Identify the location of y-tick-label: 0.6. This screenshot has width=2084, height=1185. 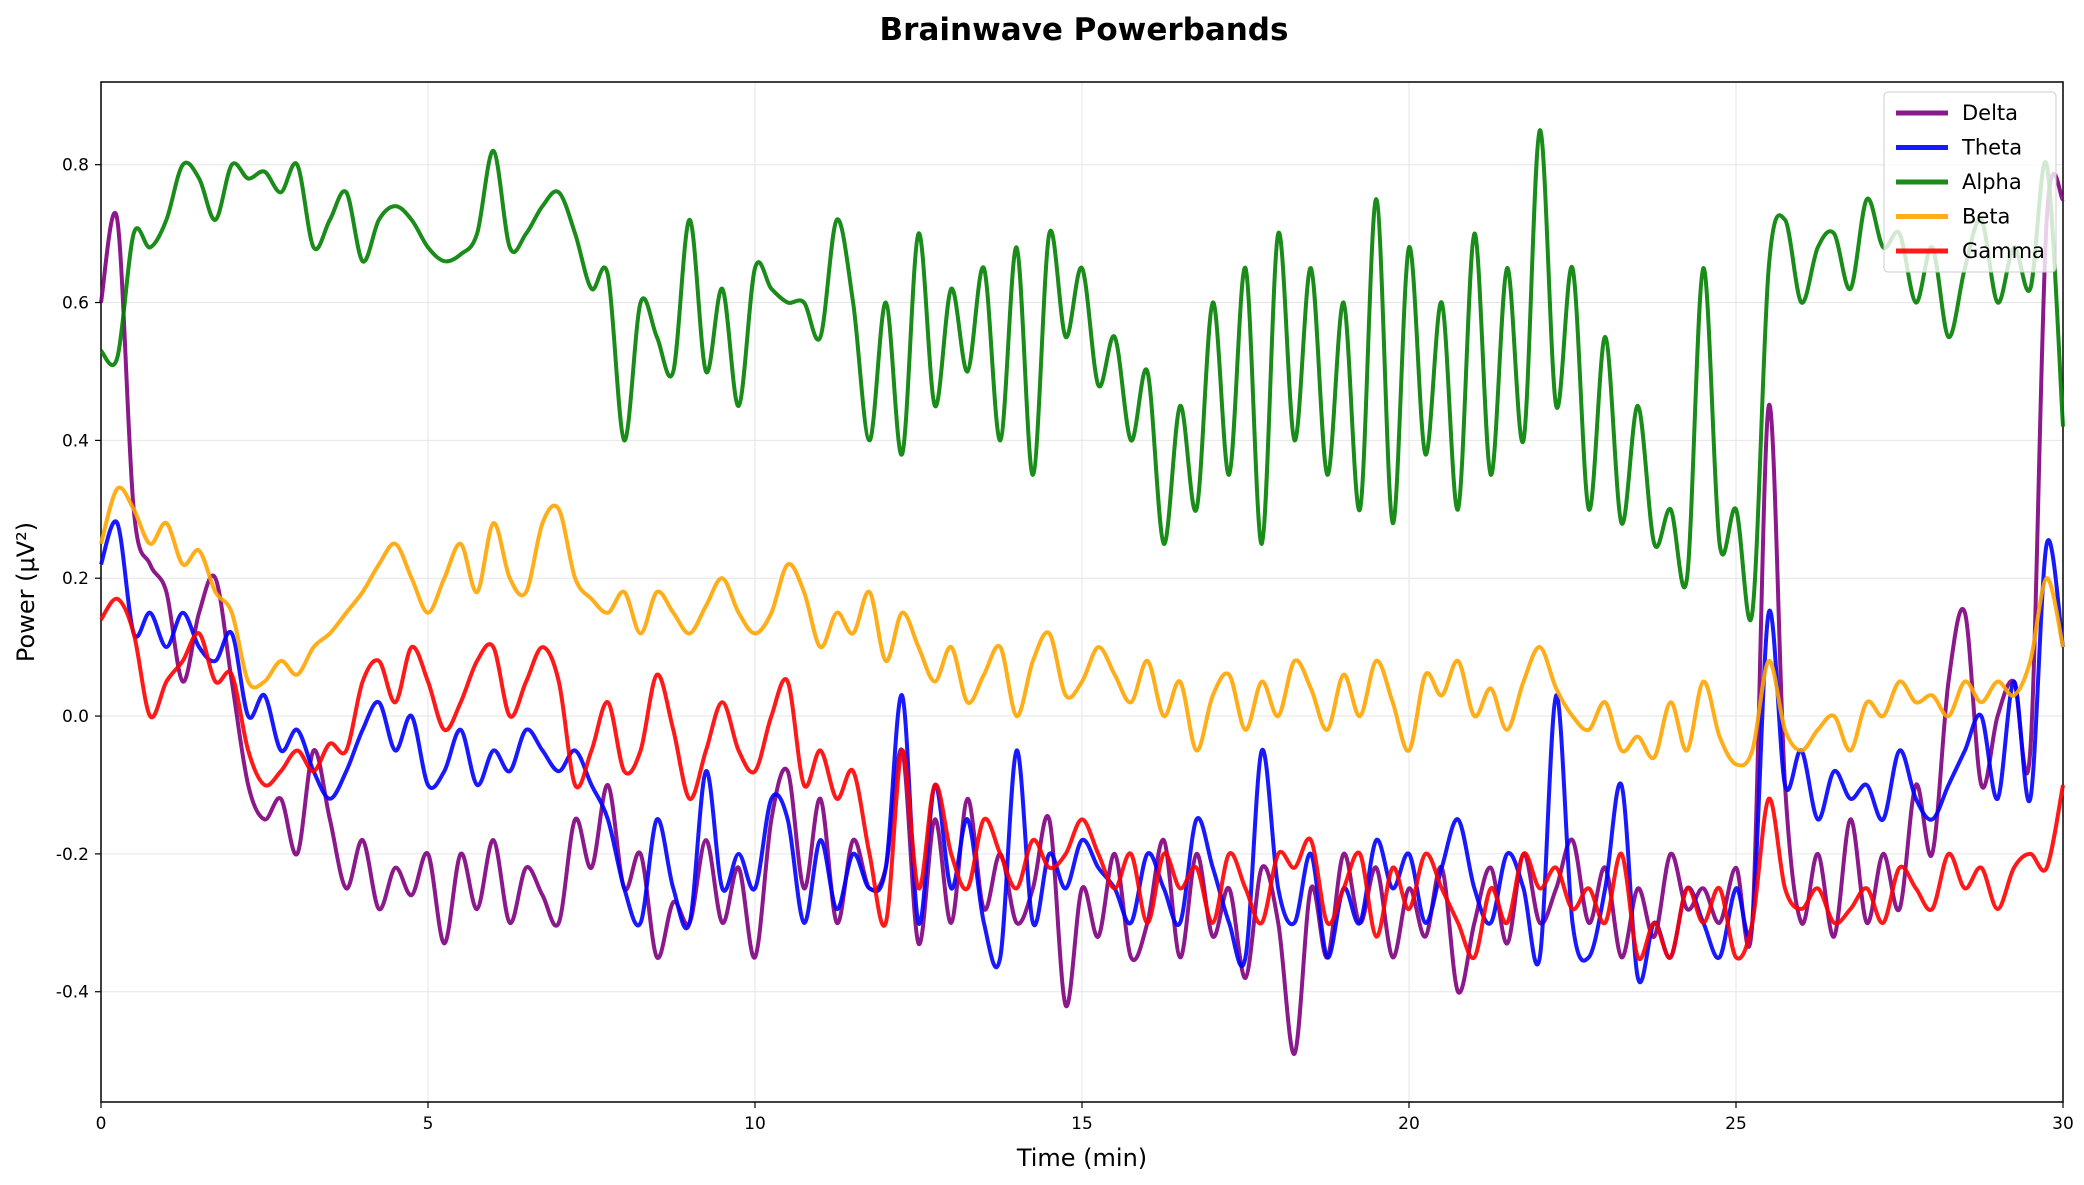
(75, 304).